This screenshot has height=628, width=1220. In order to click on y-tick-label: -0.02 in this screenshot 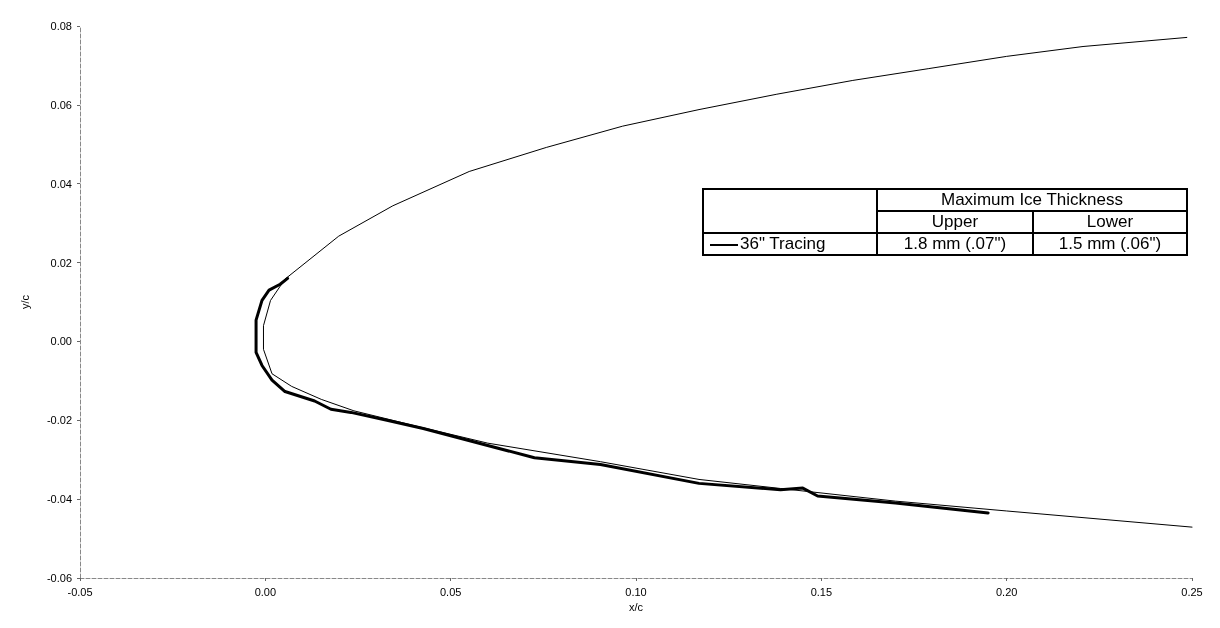, I will do `click(59, 420)`.